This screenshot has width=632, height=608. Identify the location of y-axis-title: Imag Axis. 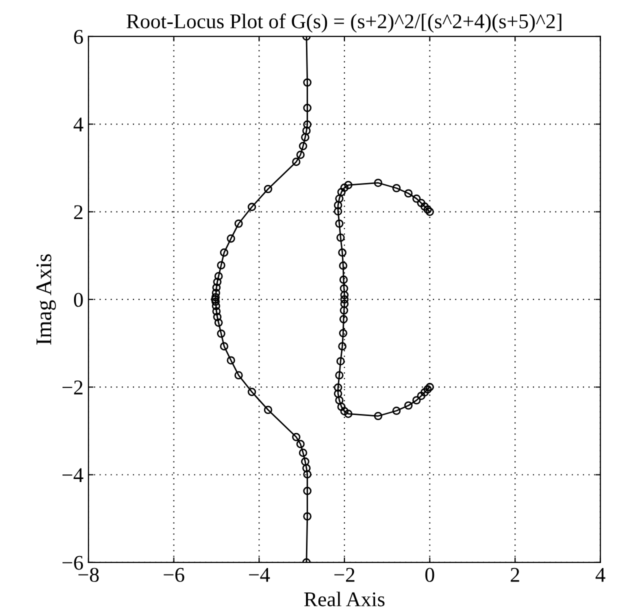
(46, 299).